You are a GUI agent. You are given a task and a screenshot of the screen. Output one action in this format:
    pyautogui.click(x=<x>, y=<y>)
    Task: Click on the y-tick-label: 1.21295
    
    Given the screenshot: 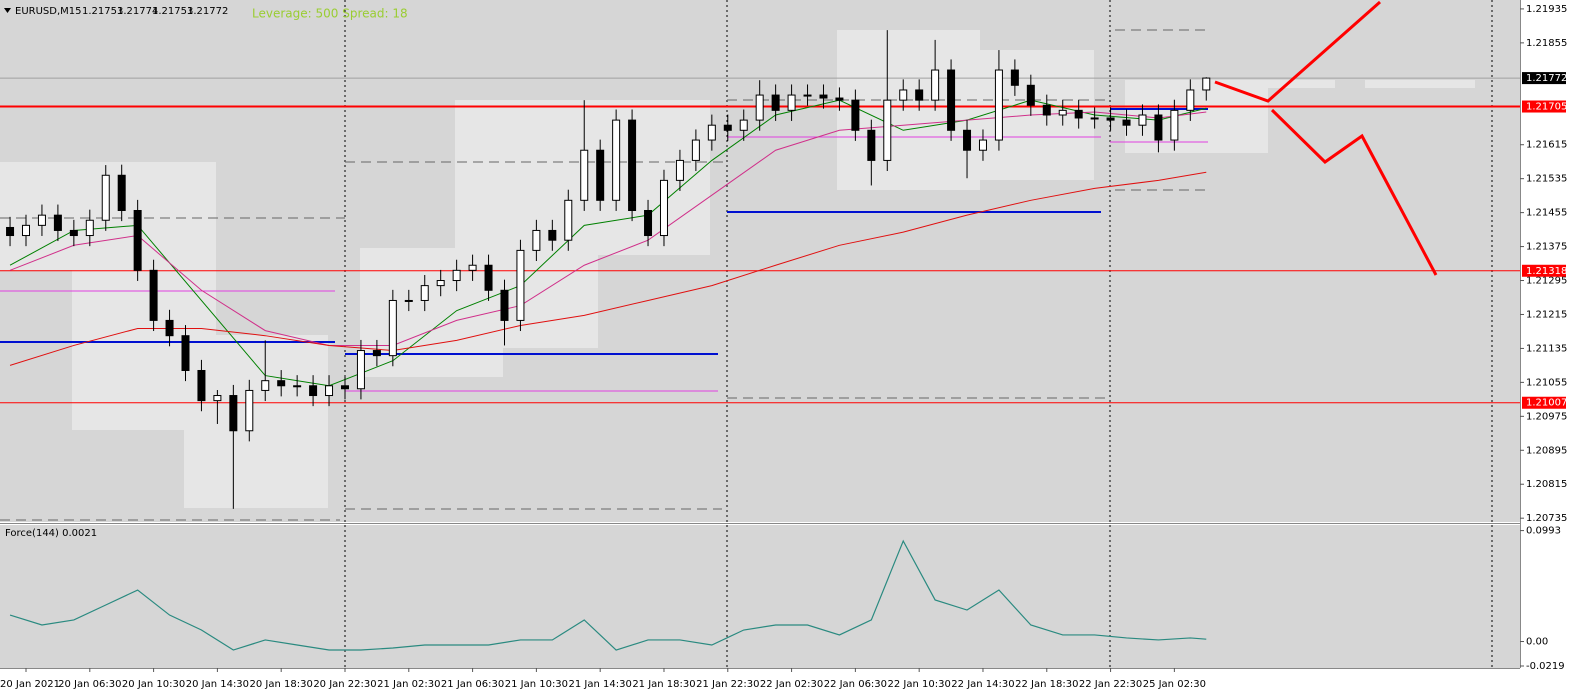 What is the action you would take?
    pyautogui.click(x=1546, y=281)
    